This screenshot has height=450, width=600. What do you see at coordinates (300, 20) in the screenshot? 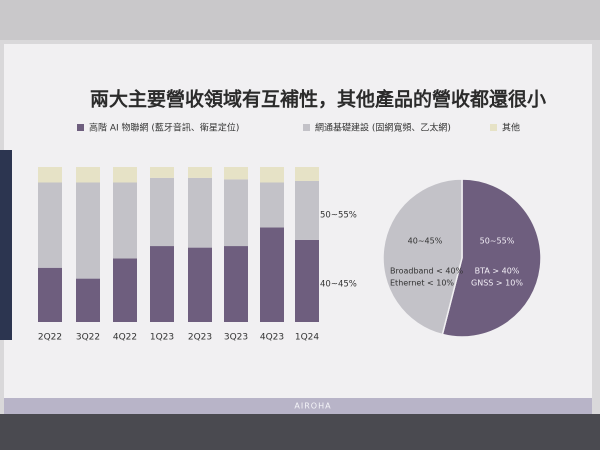
I see `ceiling` at bounding box center [300, 20].